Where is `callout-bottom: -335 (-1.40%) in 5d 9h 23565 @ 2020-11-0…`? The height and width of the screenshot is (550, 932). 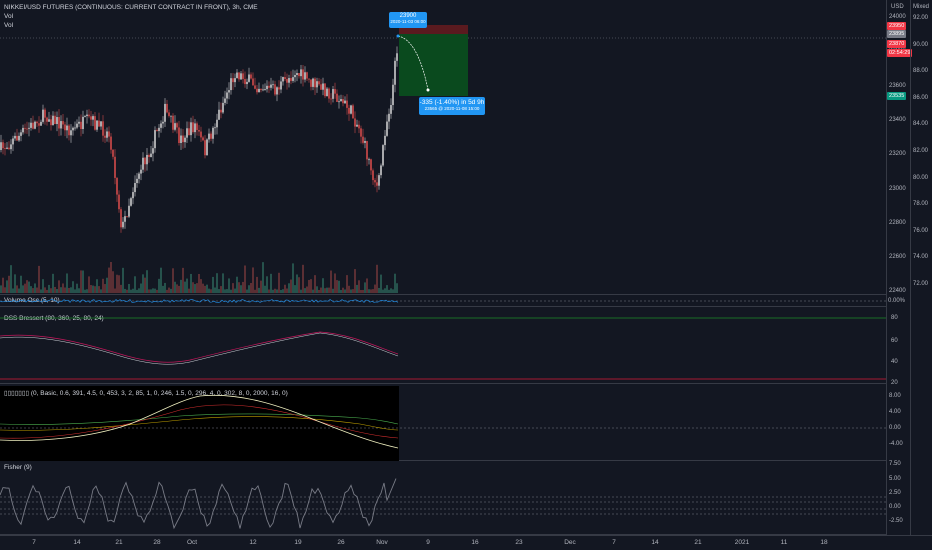 callout-bottom: -335 (-1.40%) in 5d 9h 23565 @ 2020-11-0… is located at coordinates (452, 106).